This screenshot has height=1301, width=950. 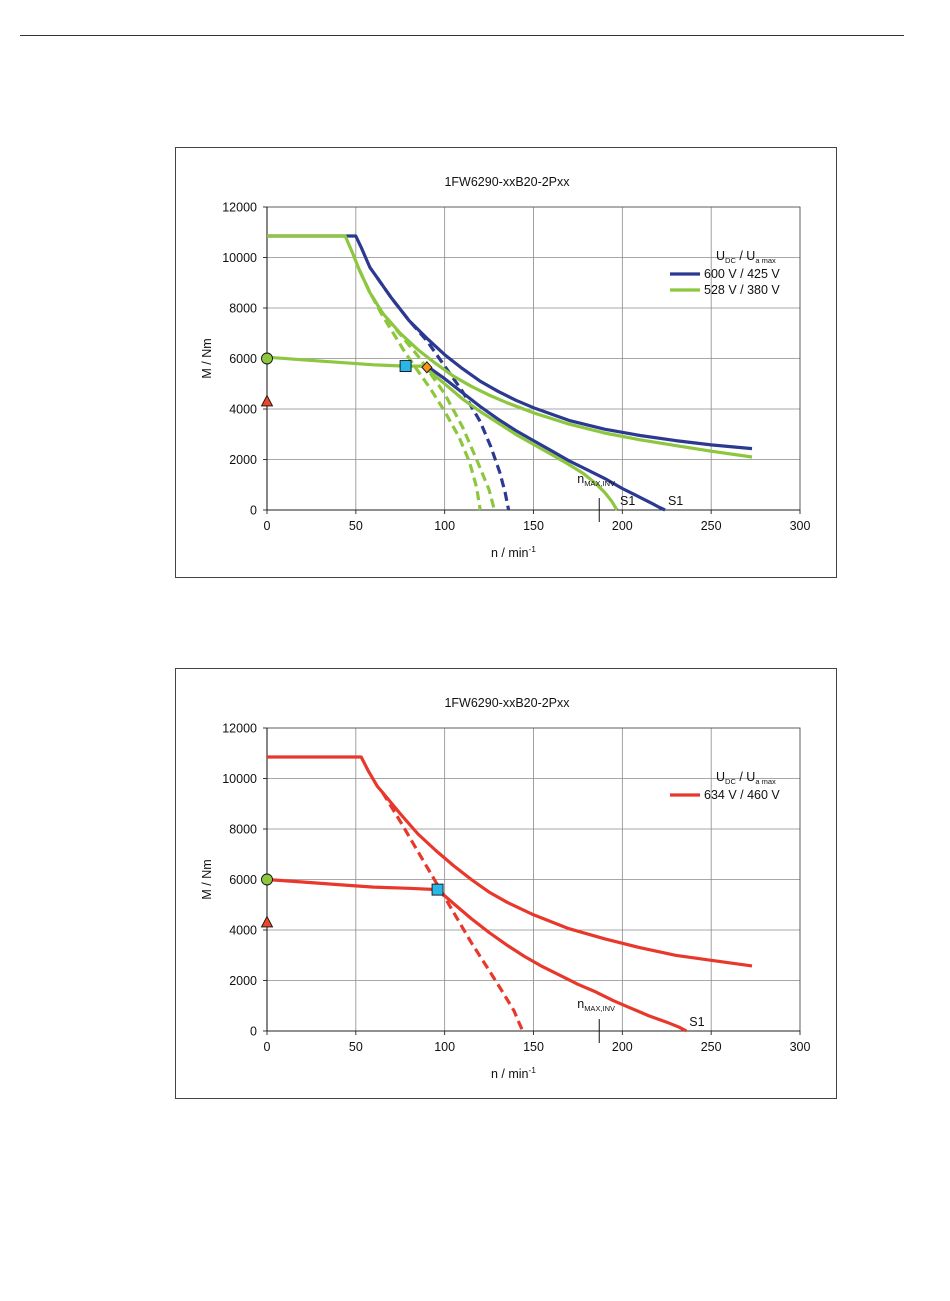 What do you see at coordinates (427, 367) in the screenshot?
I see `marker-diamond` at bounding box center [427, 367].